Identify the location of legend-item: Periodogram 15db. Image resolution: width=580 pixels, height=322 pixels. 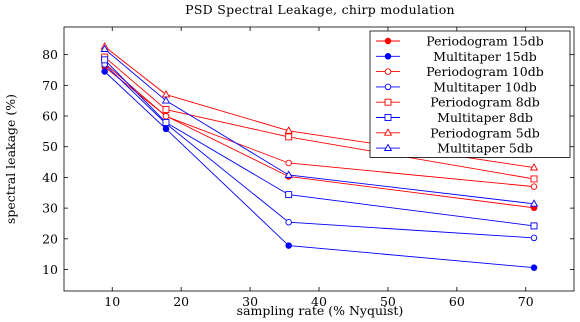
(460, 41).